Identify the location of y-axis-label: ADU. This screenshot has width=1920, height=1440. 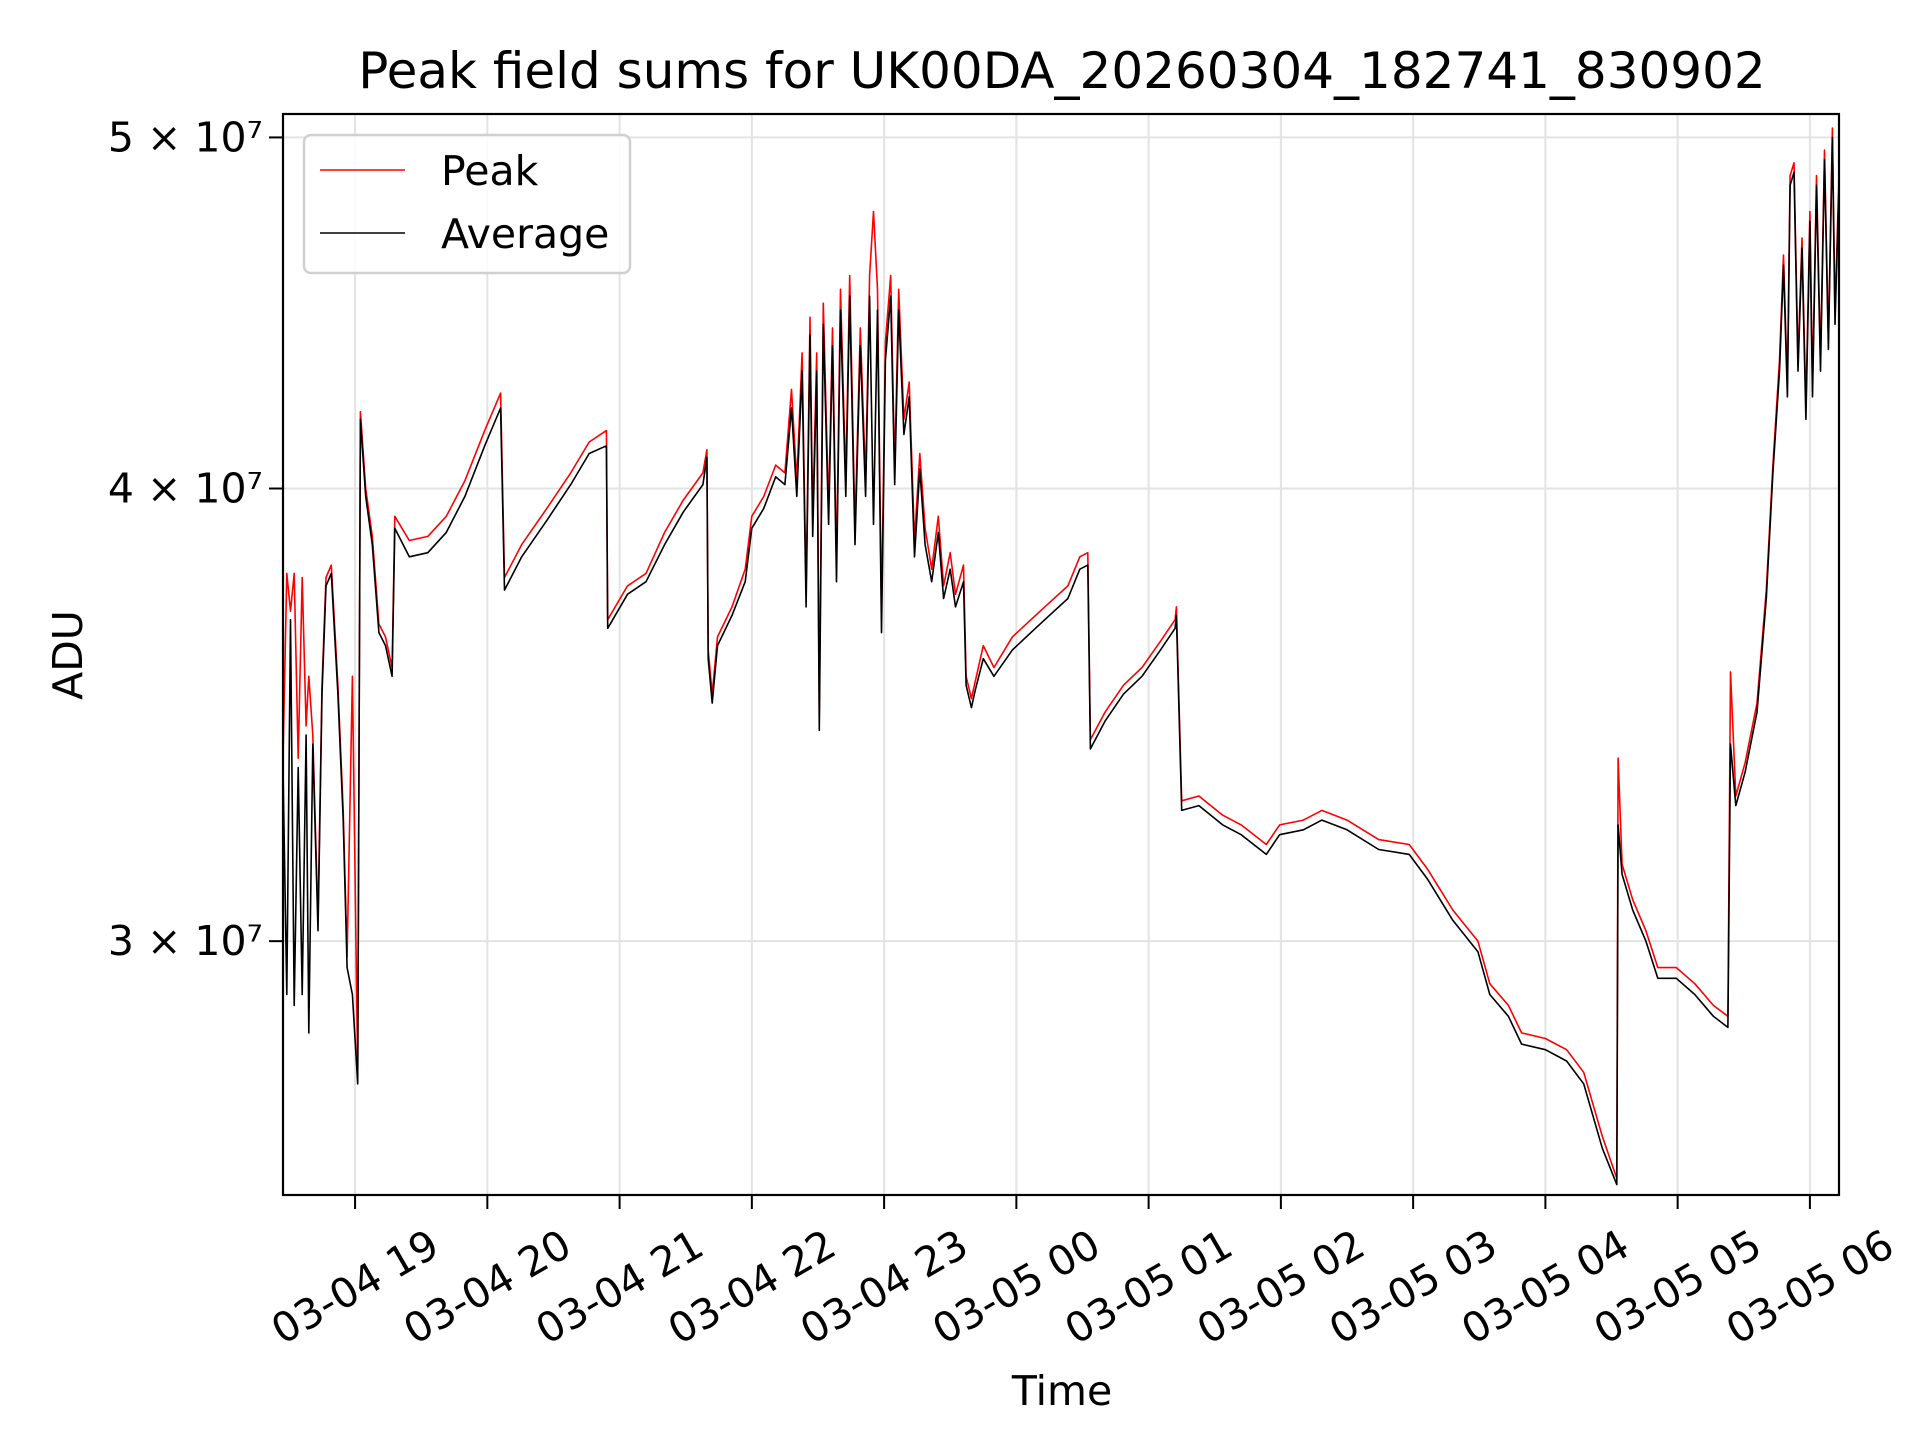
(68, 655).